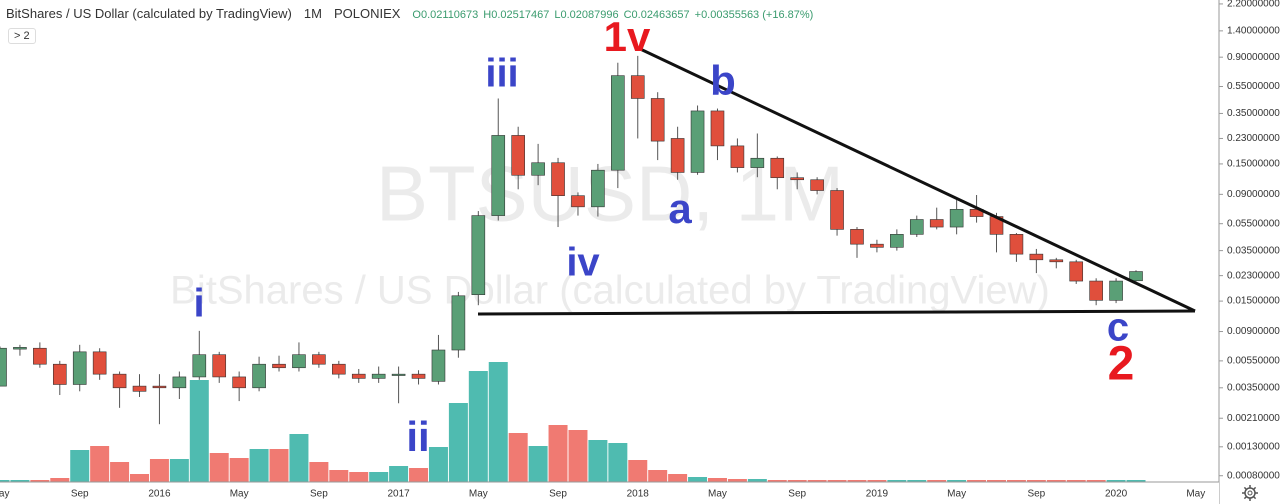 The height and width of the screenshot is (504, 1280). I want to click on price-axis-bg, so click(1249, 252).